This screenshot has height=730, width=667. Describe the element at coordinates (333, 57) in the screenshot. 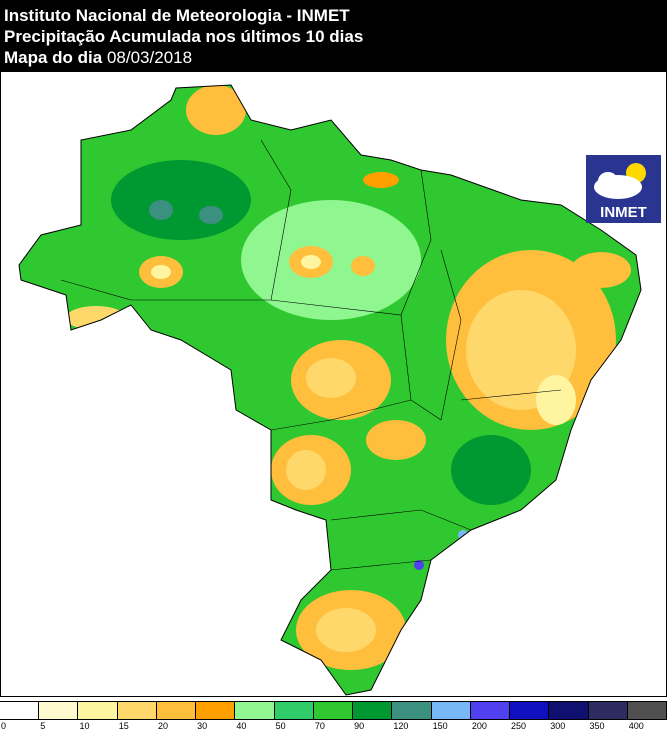

I see `title-date-line: Mapa do dia 08/03/2018` at that location.